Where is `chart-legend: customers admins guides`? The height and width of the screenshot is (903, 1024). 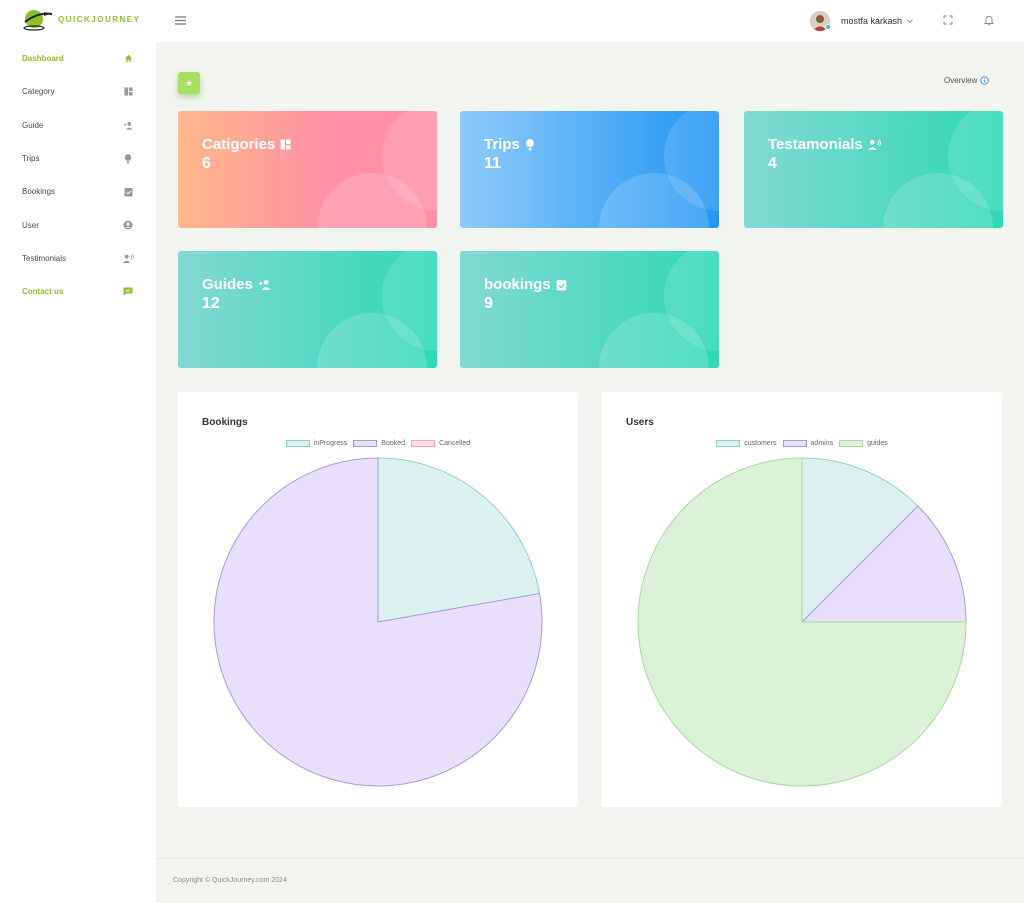
chart-legend: customers admins guides is located at coordinates (802, 443).